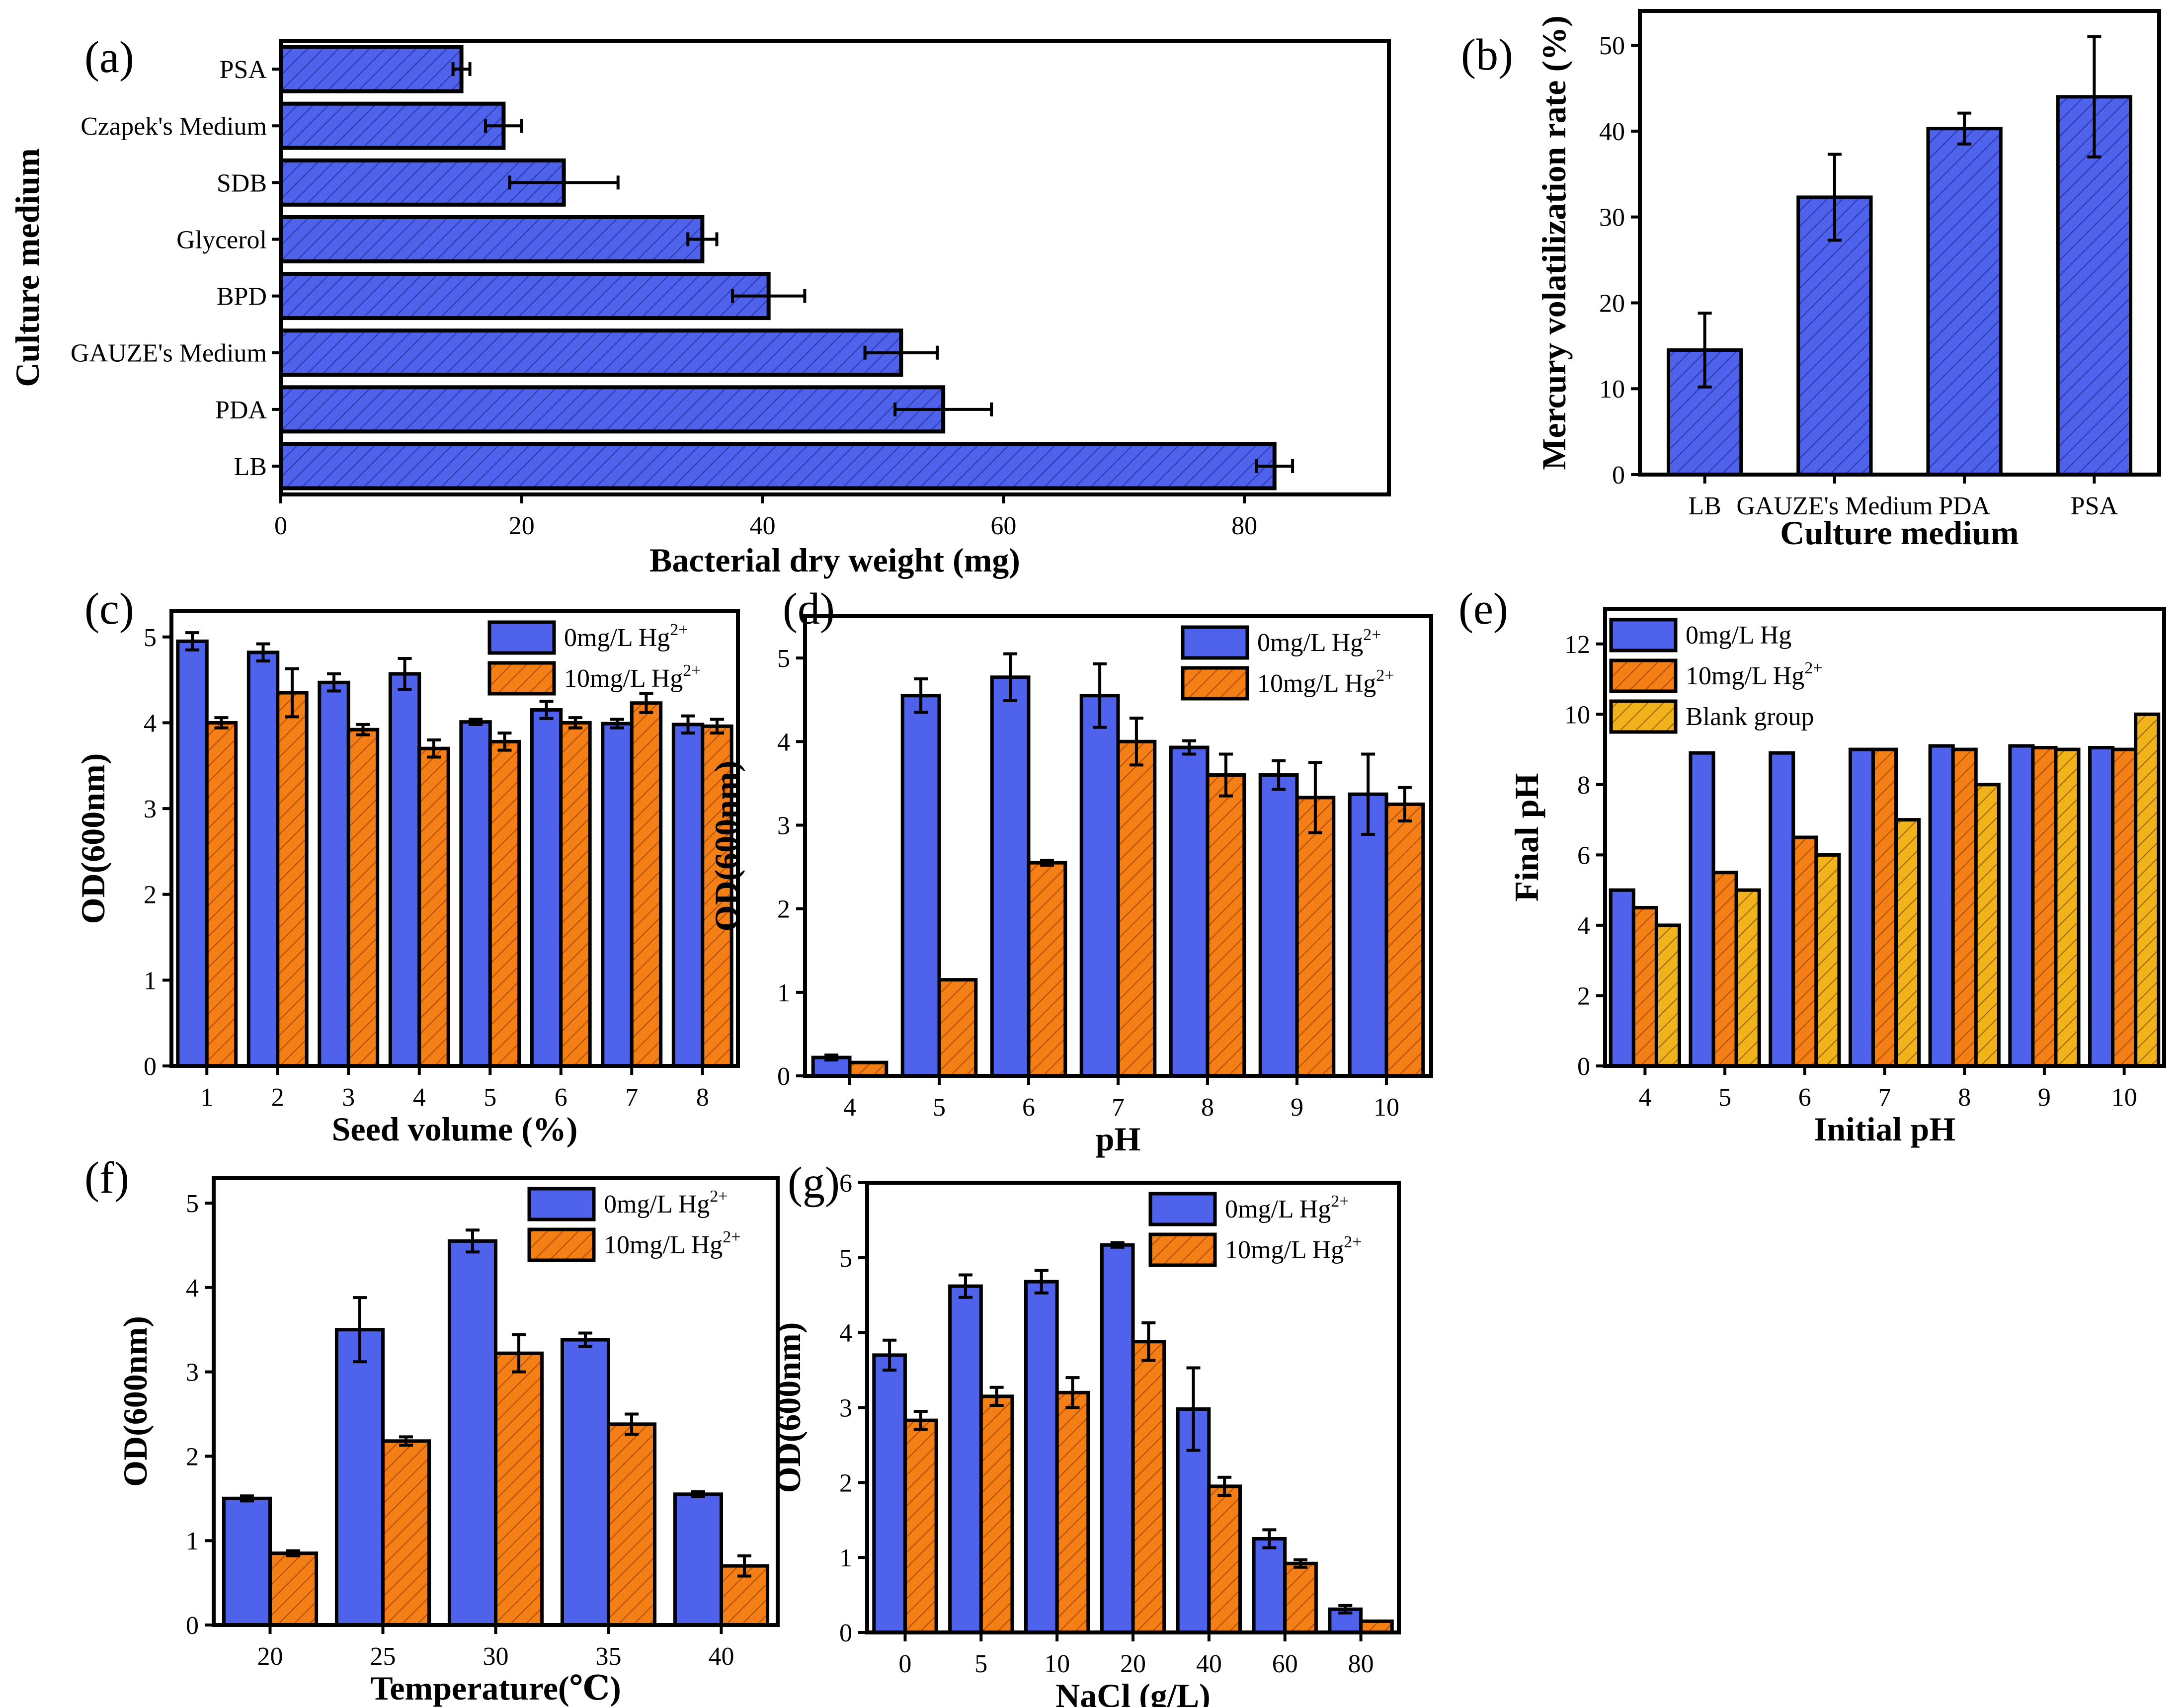 This screenshot has width=2184, height=1707. Describe the element at coordinates (2044, 1097) in the screenshot. I see `x-tick-label-9: 9` at that location.